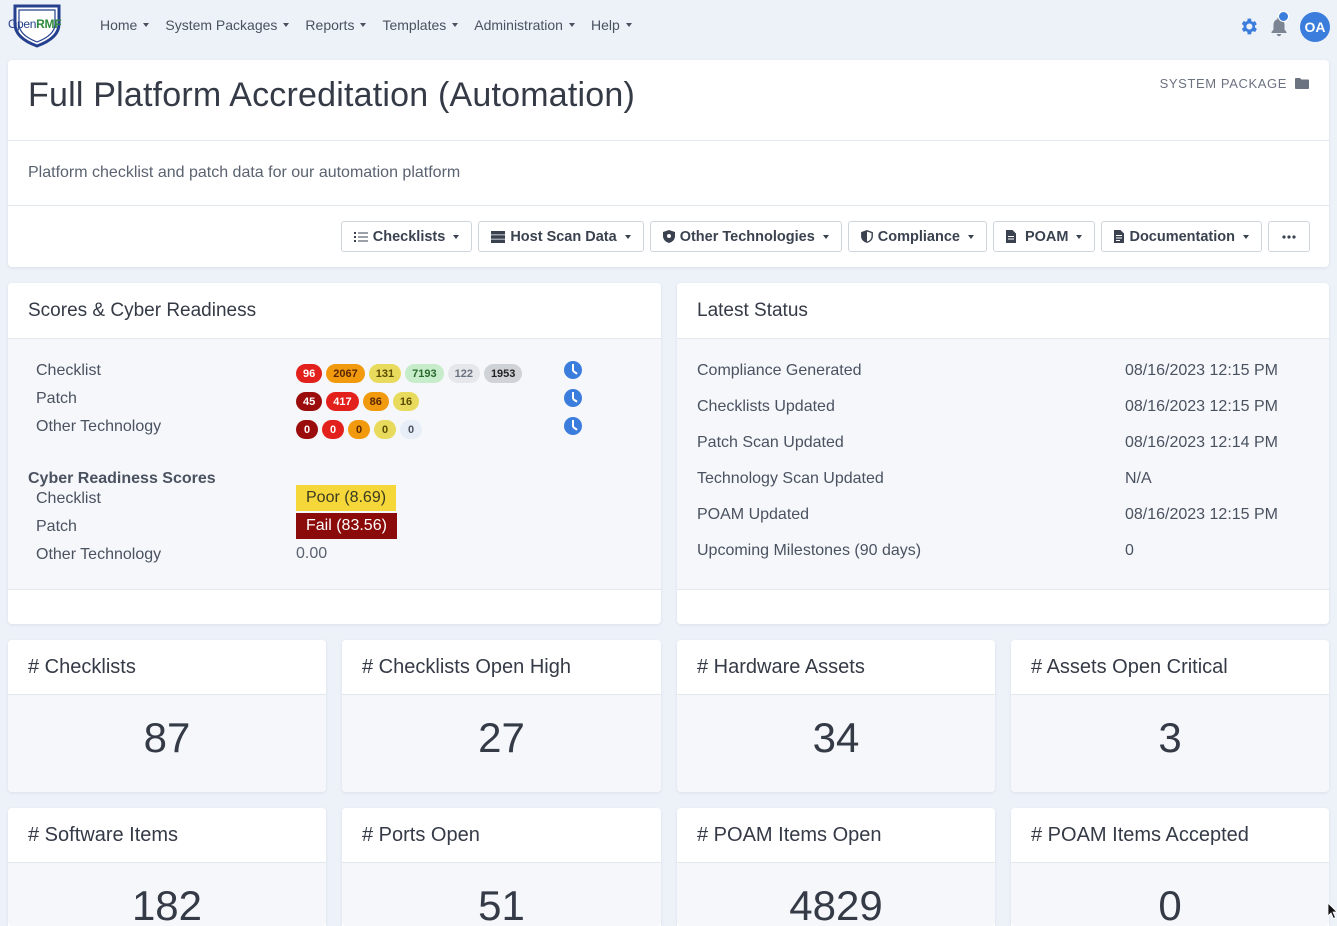 The height and width of the screenshot is (926, 1337). Describe the element at coordinates (375, 401) in the screenshot. I see `severity-pill: 86` at that location.